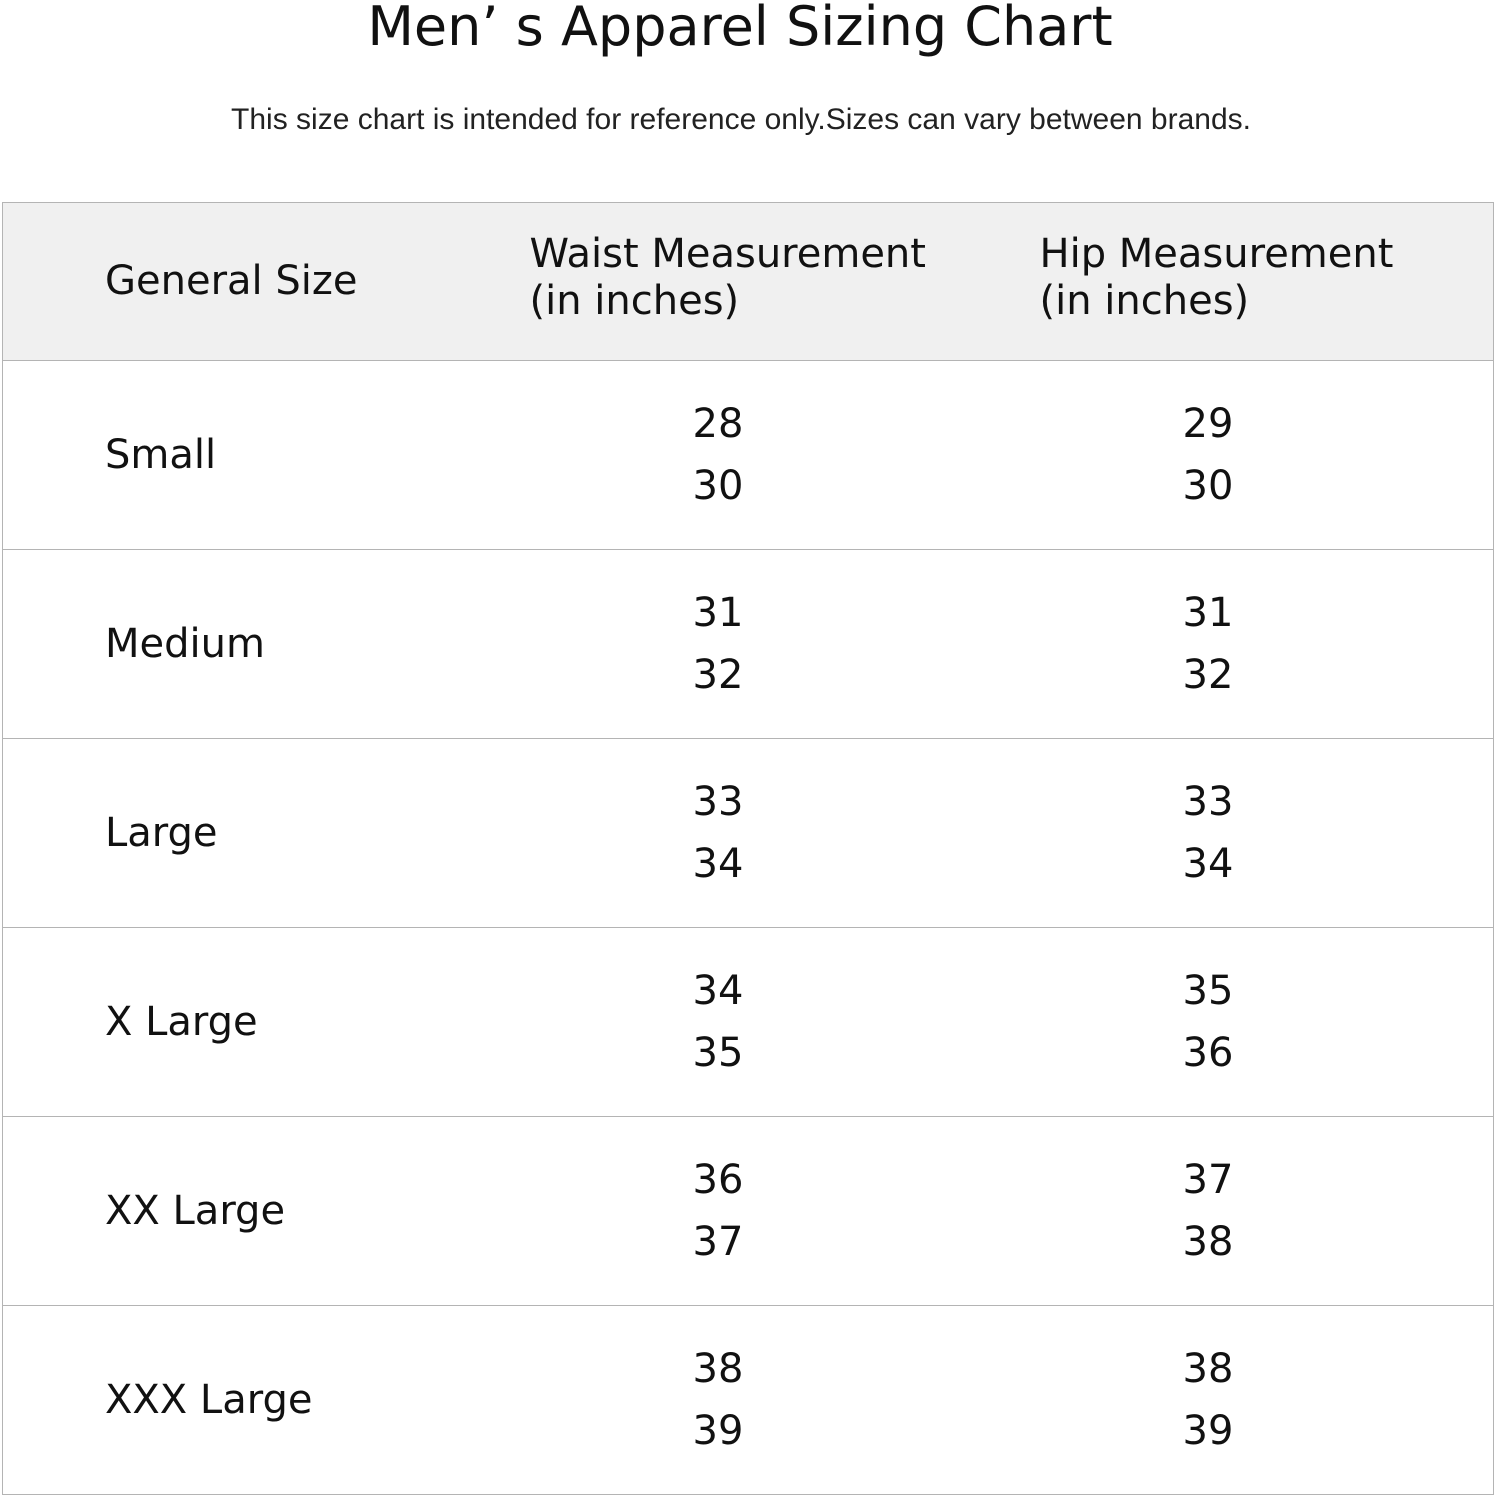 The width and height of the screenshot is (1497, 1500). I want to click on waist-min: 38, so click(718, 1369).